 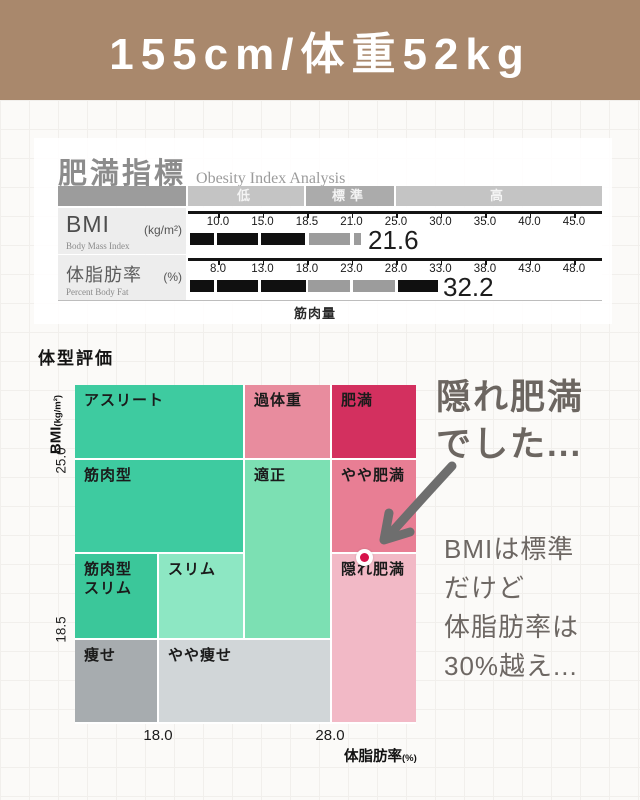 I want to click on index-panel-divider, so click(x=330, y=300).